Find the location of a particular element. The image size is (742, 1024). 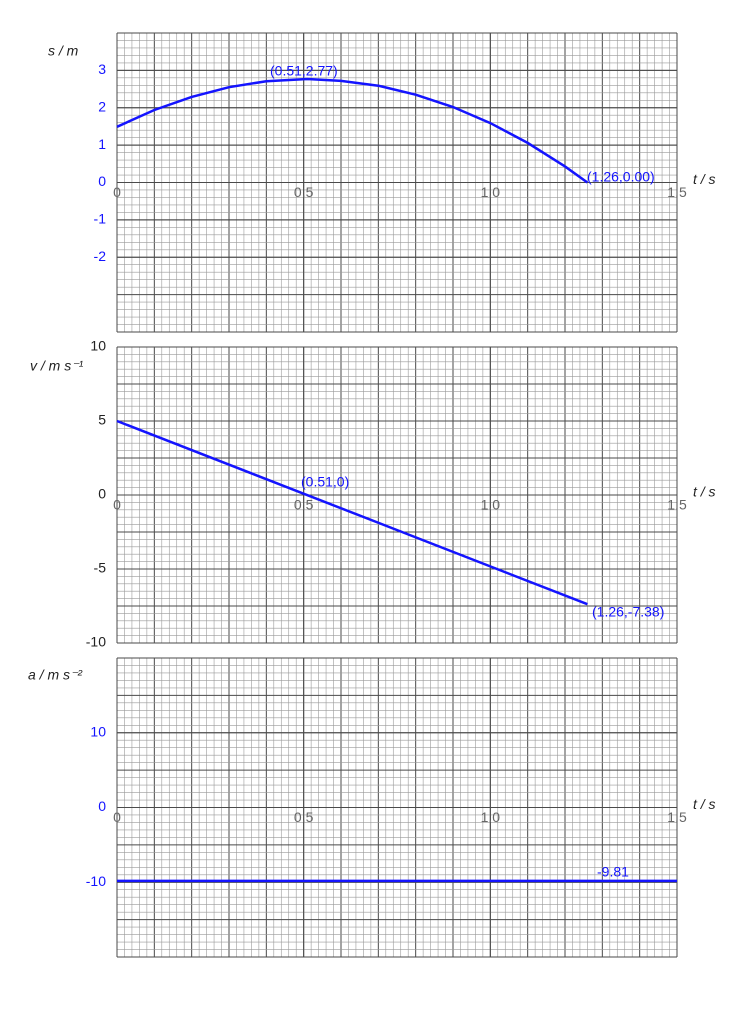

annotation: (1.26,0.00) is located at coordinates (621, 177).